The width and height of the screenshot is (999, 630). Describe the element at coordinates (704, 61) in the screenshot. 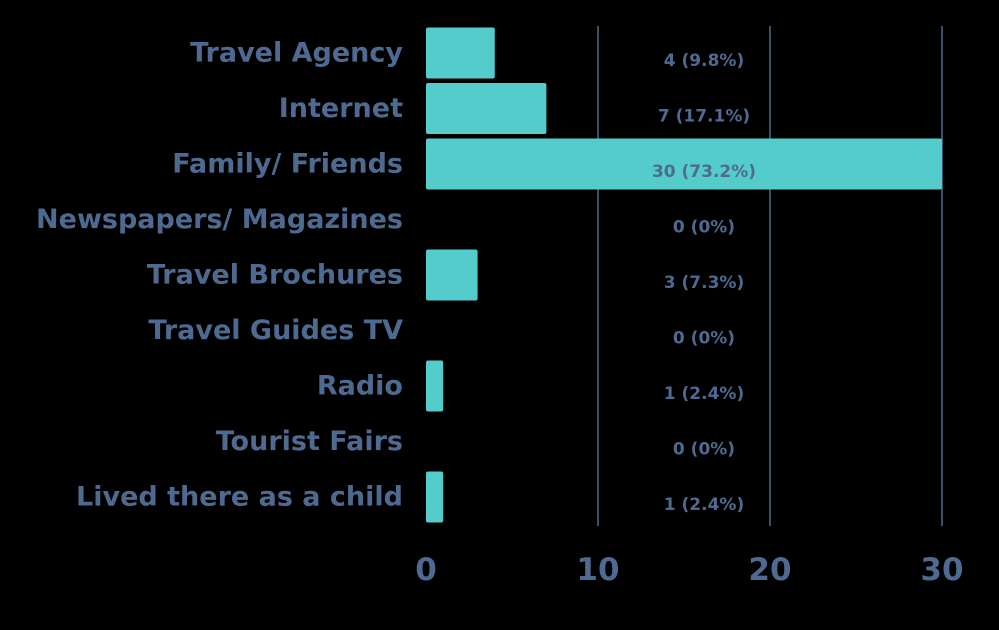

I see `data-label: 4 (9.8%)` at that location.